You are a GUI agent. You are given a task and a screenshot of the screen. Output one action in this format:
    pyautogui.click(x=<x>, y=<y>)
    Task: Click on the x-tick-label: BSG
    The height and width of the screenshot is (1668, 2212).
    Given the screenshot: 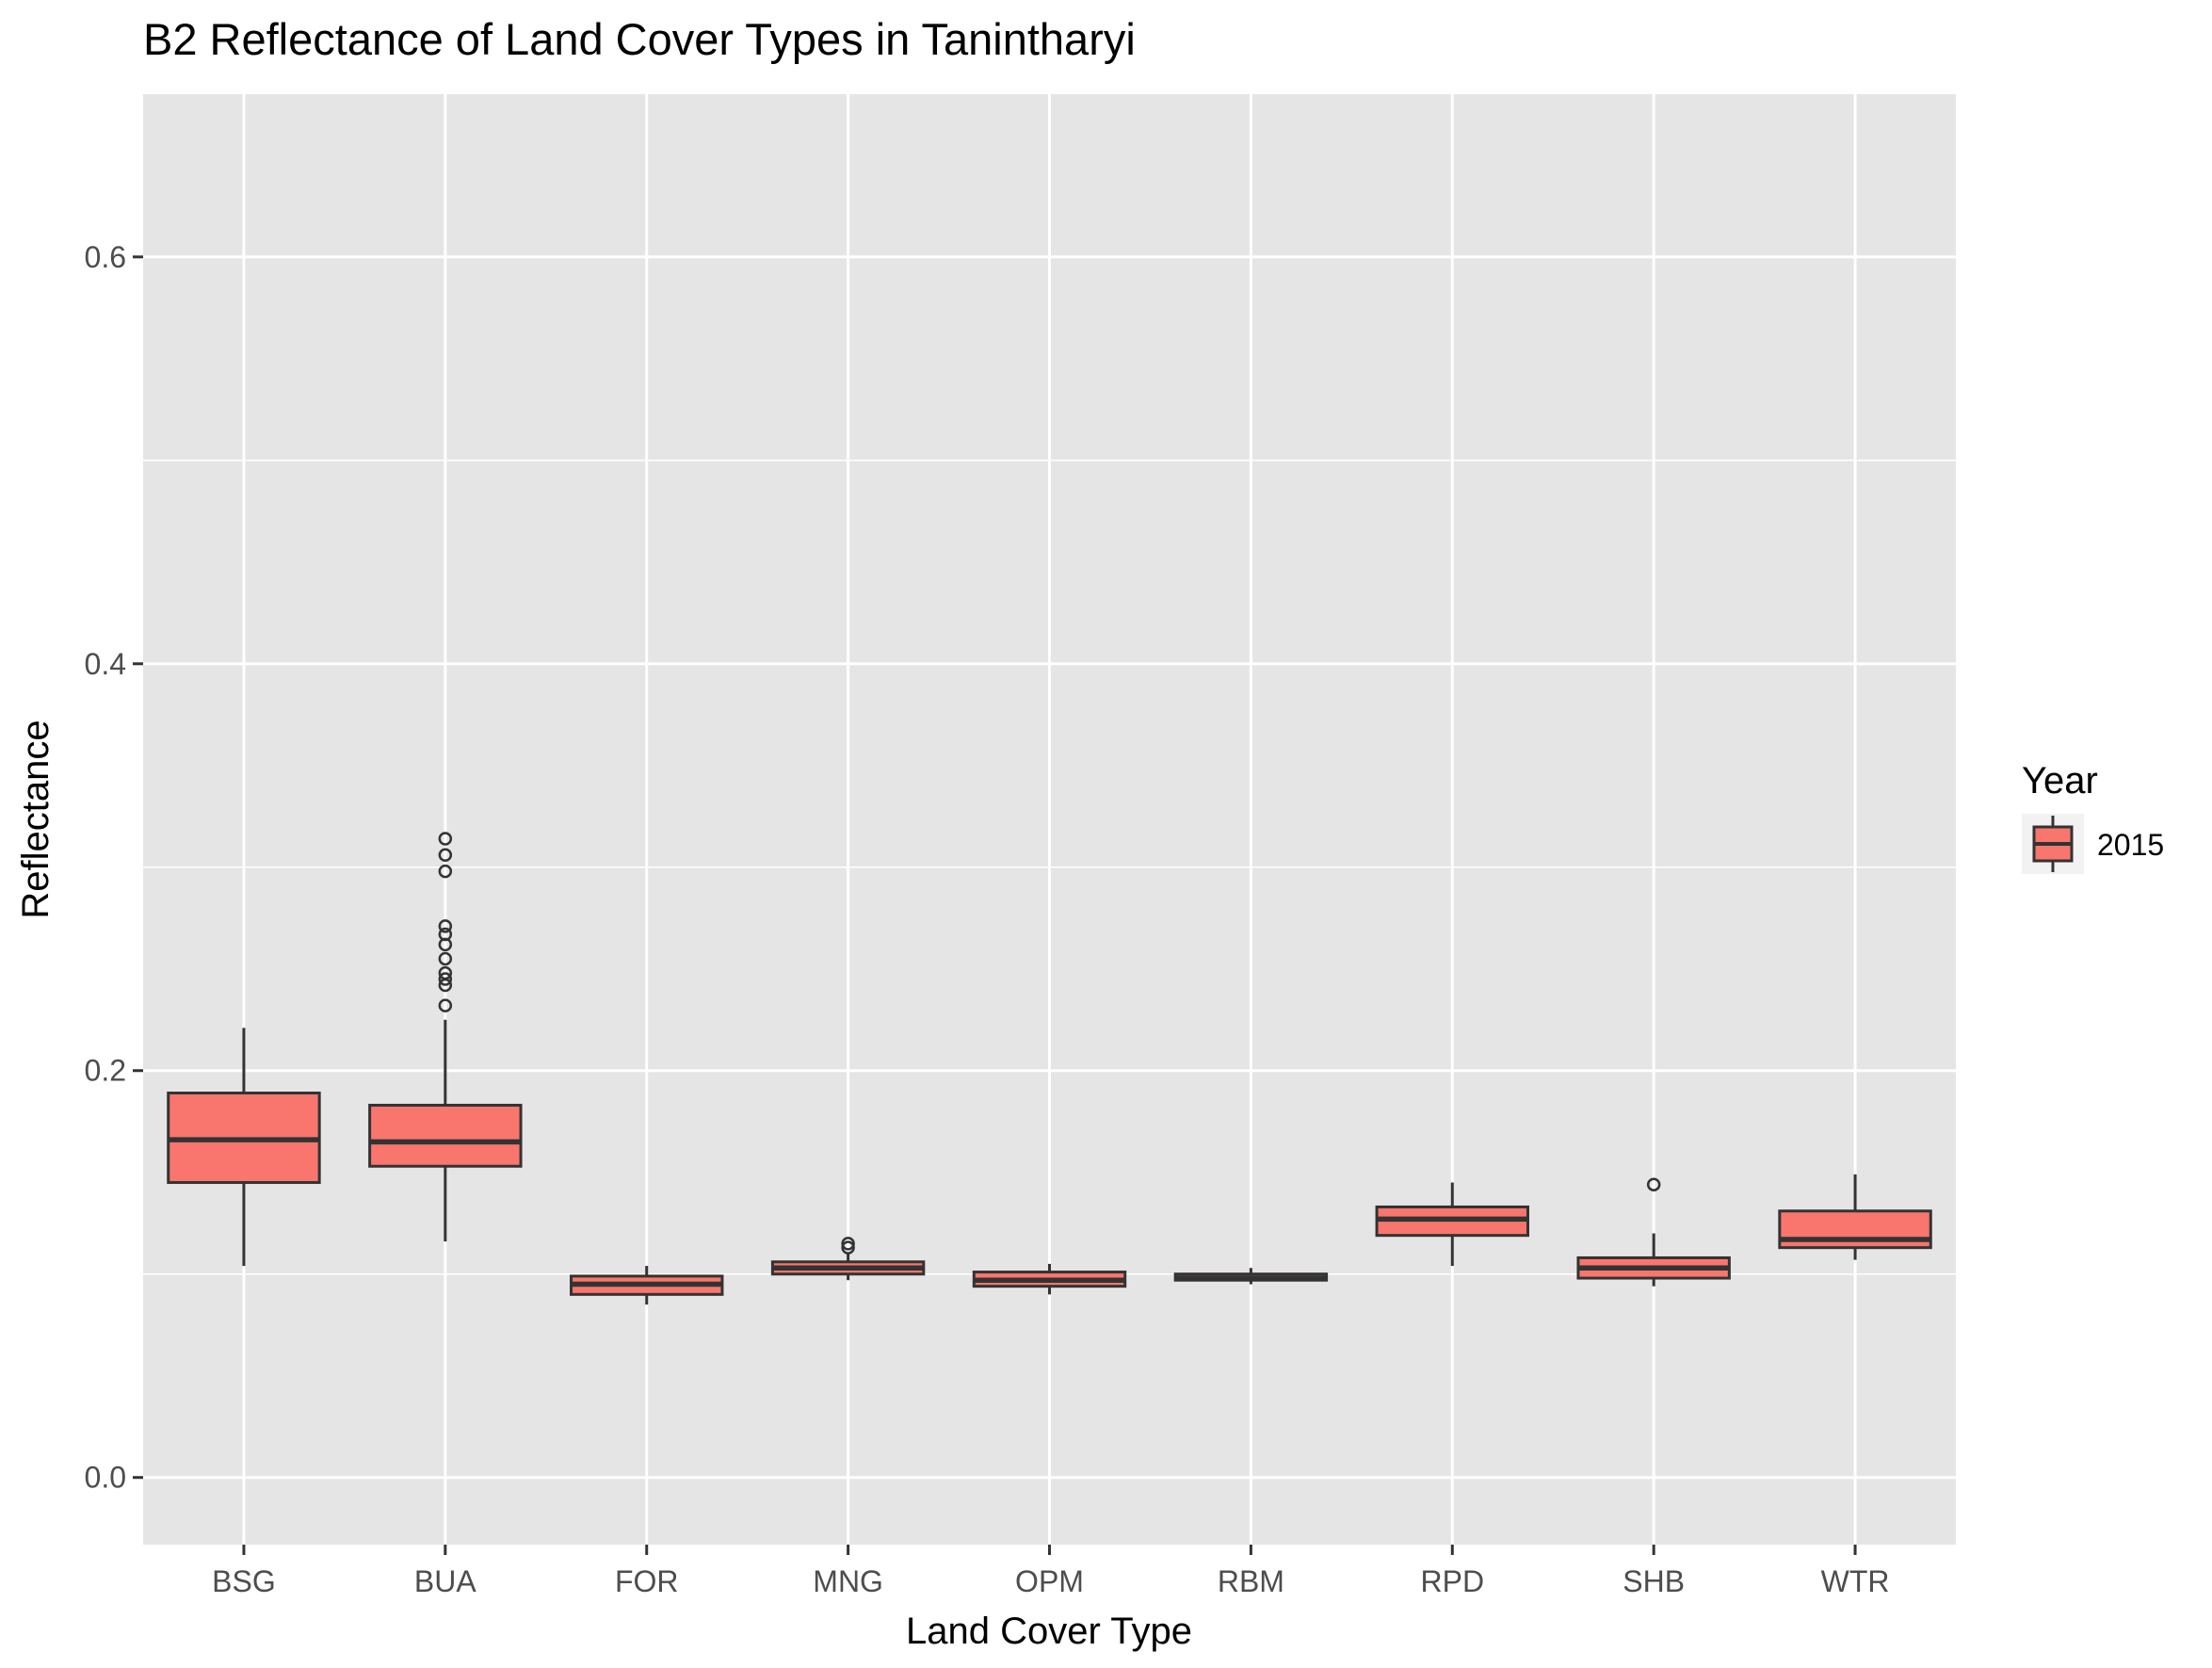 What is the action you would take?
    pyautogui.click(x=244, y=1581)
    